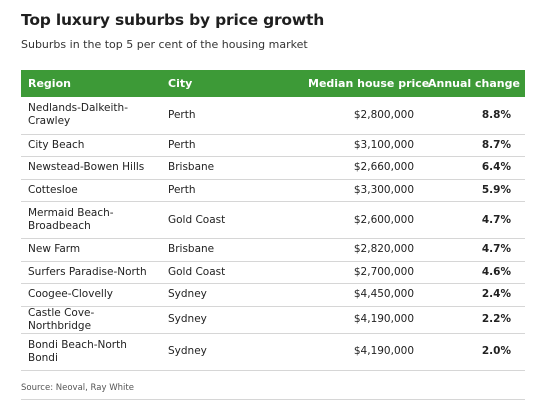  I want to click on cell-region: Nedlands-Dalkeith- Crawley, so click(91, 115).